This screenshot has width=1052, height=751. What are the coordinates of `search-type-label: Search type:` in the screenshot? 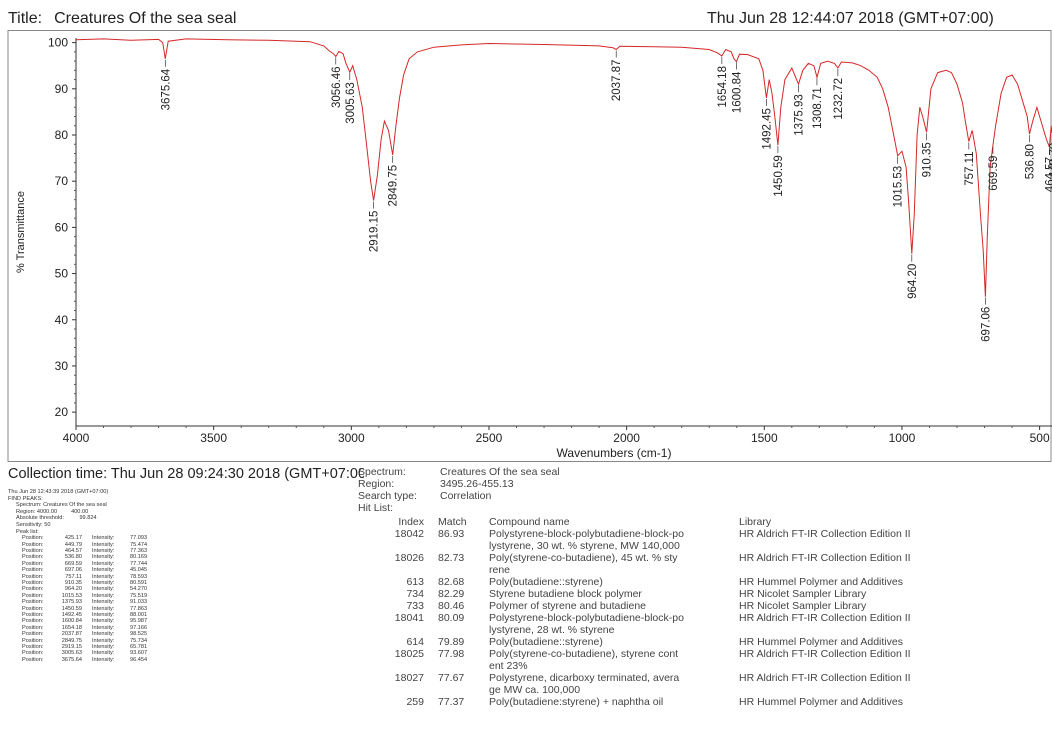 It's located at (387, 496).